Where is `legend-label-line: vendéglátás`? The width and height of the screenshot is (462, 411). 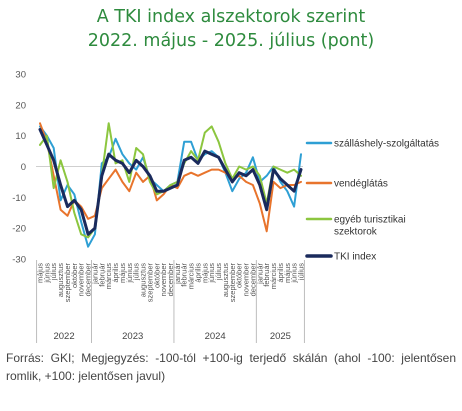
legend-label-line: vendéglátás is located at coordinates (361, 184).